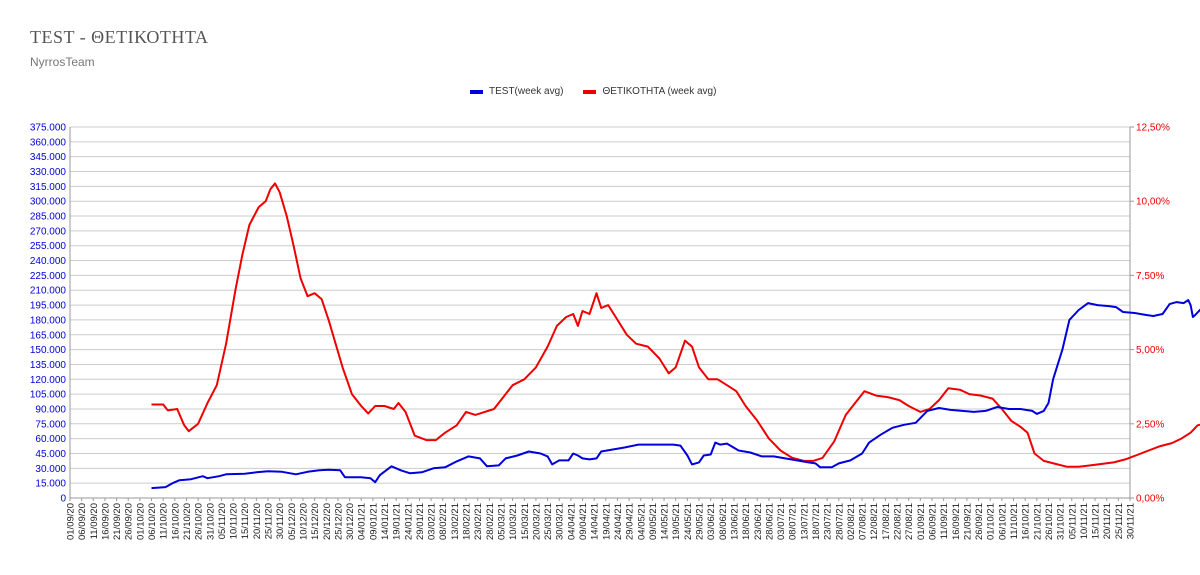  I want to click on x-axis-tick-label: 27/08/21, so click(909, 521).